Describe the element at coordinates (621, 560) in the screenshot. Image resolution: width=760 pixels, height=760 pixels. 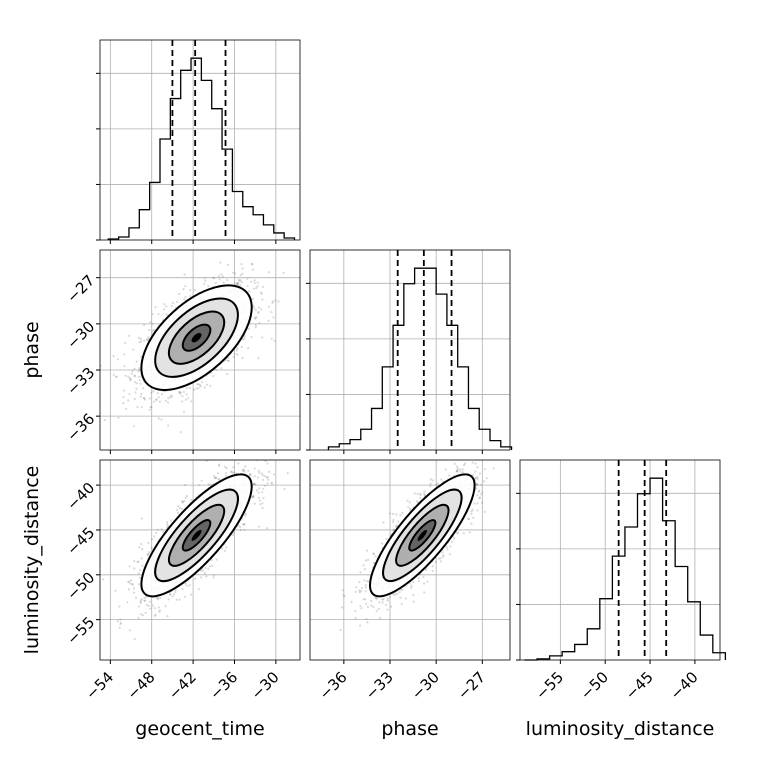
I see `histogram-panel-luminosity_distance` at that location.